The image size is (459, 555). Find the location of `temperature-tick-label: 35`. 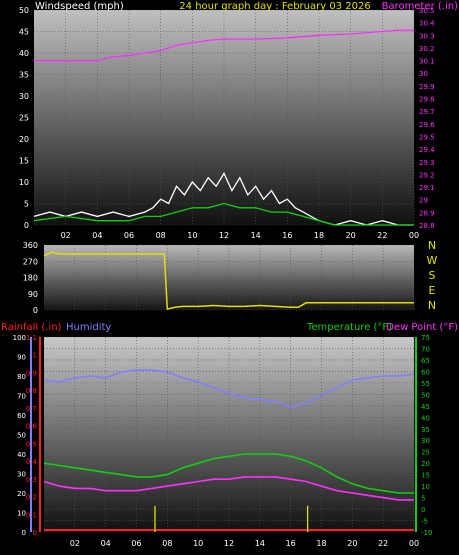

temperature-tick-label: 35 is located at coordinates (425, 430).